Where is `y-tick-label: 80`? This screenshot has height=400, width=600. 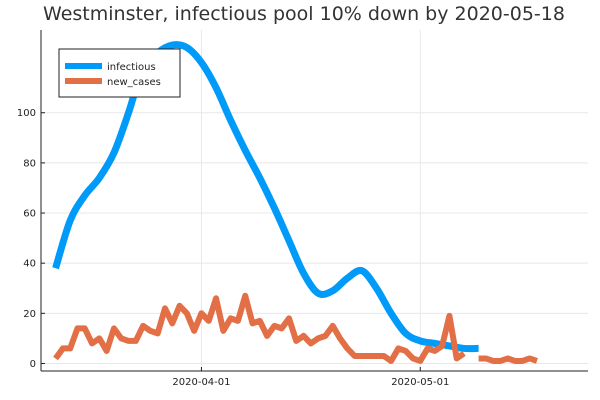
y-tick-label: 80 is located at coordinates (29, 163).